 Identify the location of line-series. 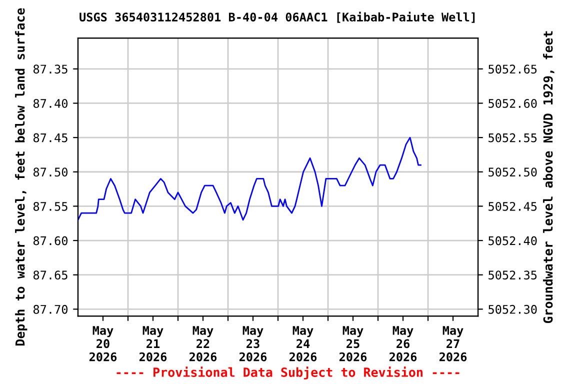
(250, 178).